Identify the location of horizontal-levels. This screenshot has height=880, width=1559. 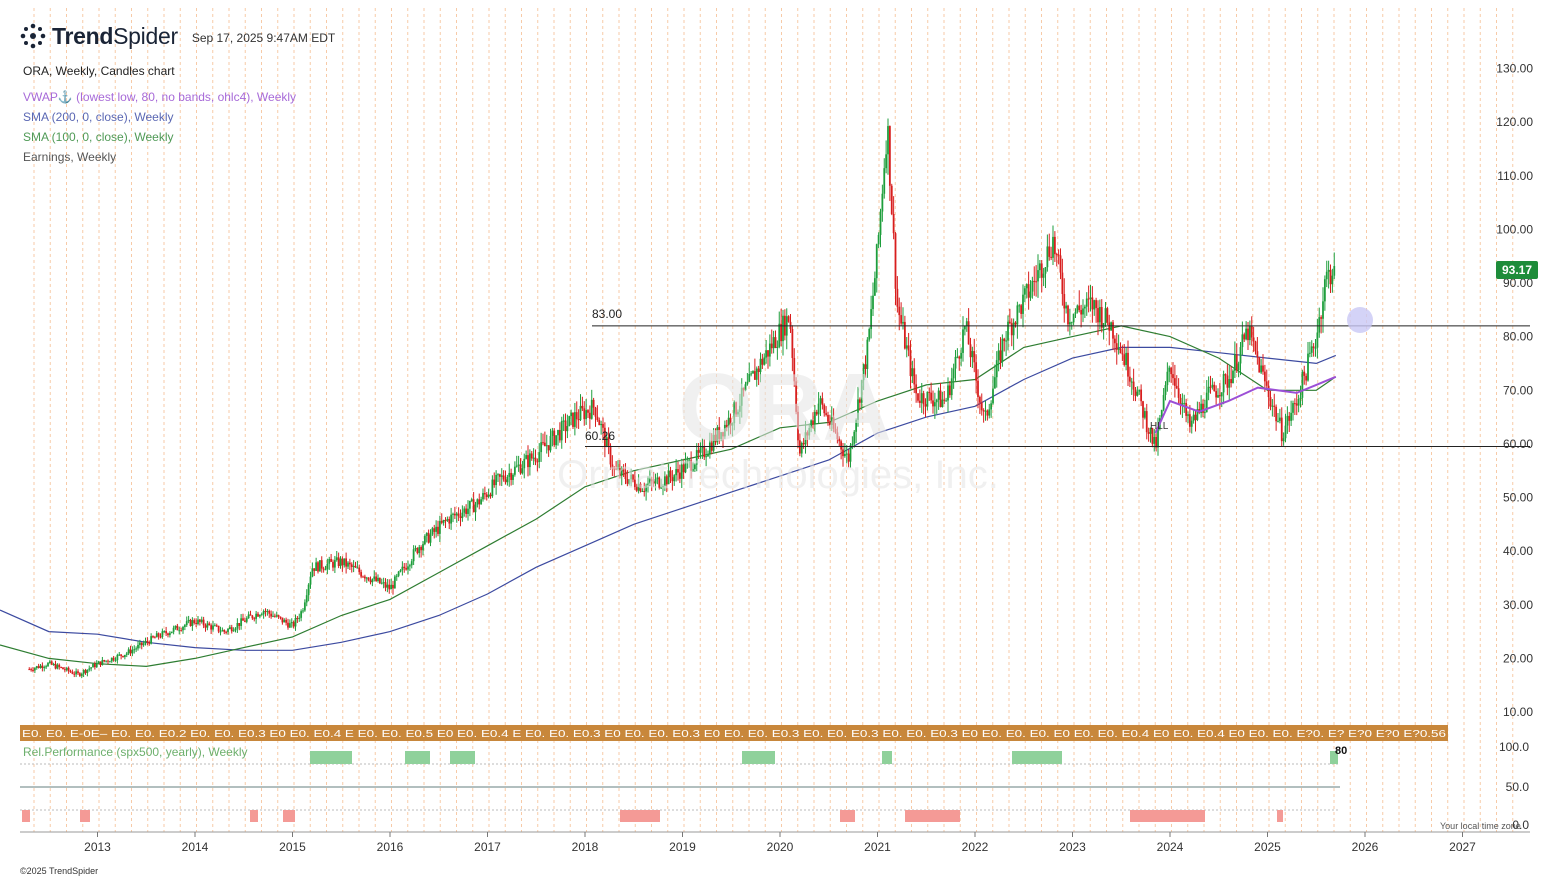
(1057, 386).